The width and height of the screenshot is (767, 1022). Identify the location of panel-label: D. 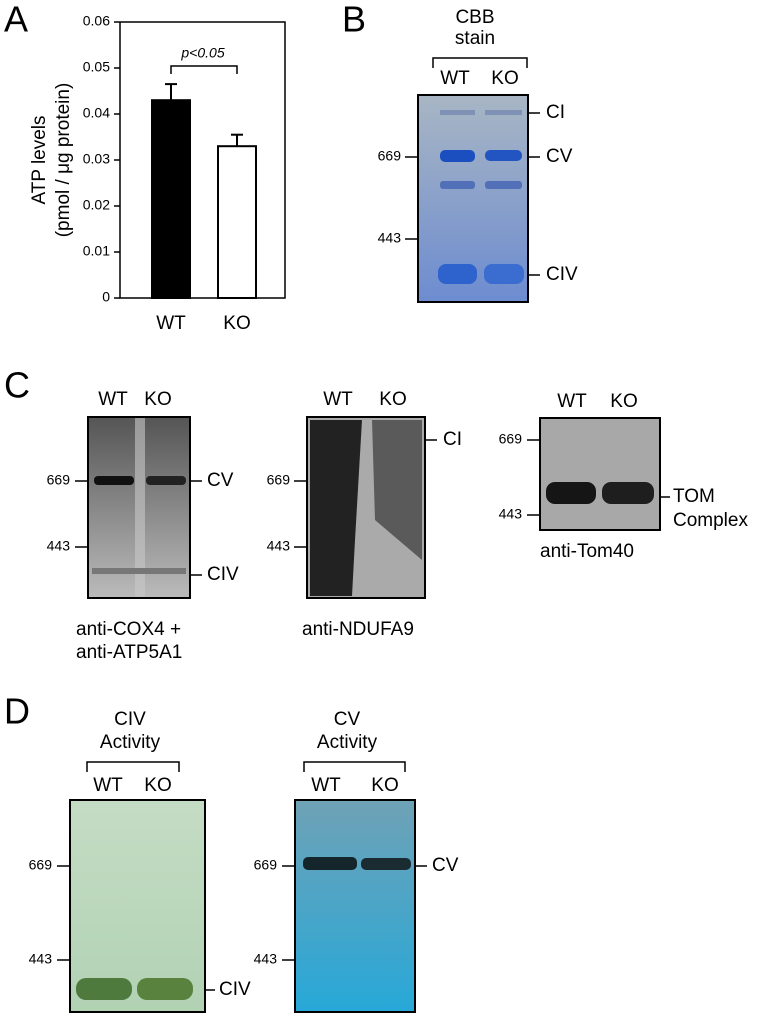
(17, 711).